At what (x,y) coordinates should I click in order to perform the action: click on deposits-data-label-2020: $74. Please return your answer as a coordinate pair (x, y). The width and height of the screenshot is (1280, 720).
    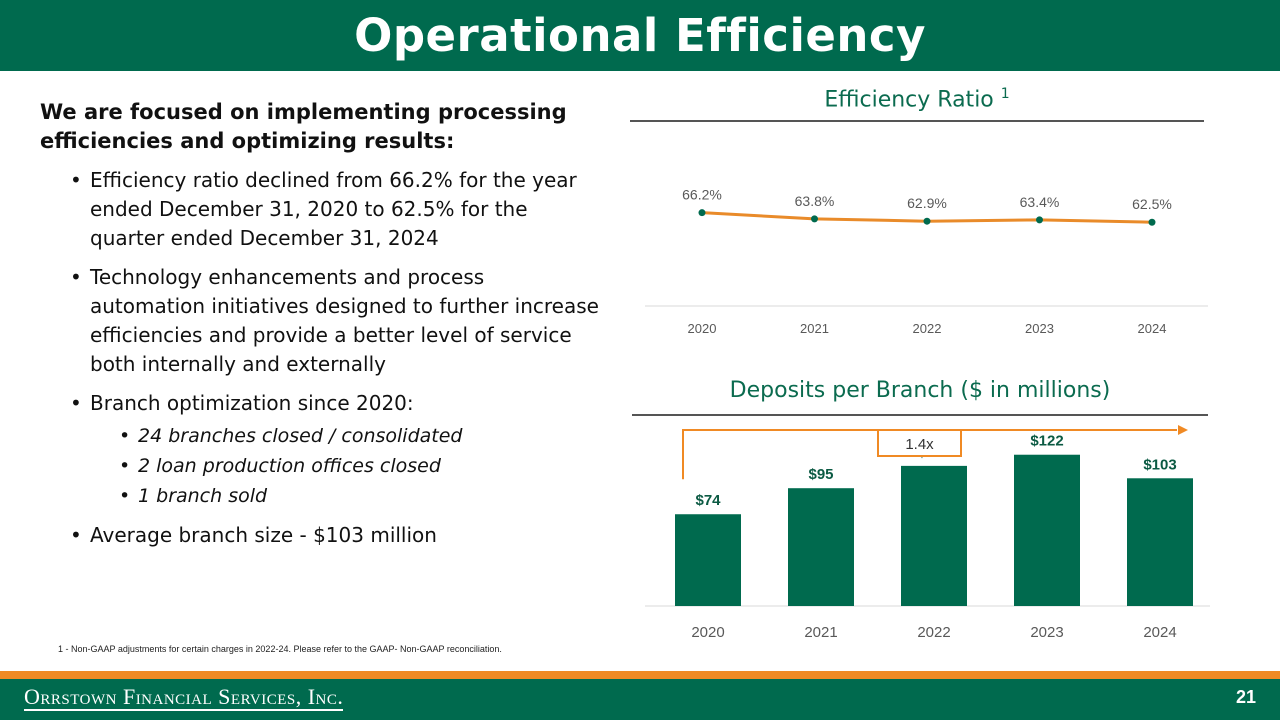
    Looking at the image, I should click on (708, 500).